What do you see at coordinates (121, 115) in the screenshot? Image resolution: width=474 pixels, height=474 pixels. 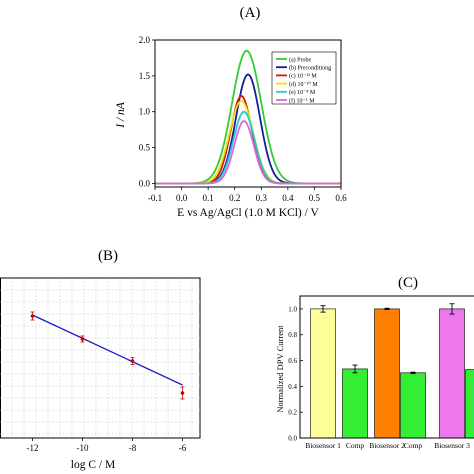 I see `panel-a-y-axis-label: I / nA` at bounding box center [121, 115].